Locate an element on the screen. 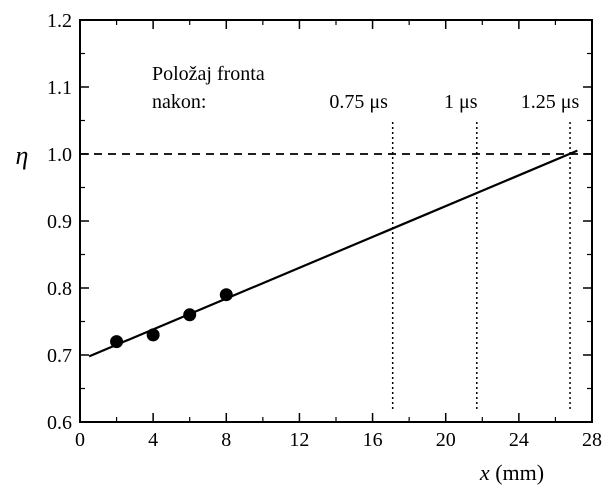  y-tick-label: 0.7 is located at coordinates (59, 356).